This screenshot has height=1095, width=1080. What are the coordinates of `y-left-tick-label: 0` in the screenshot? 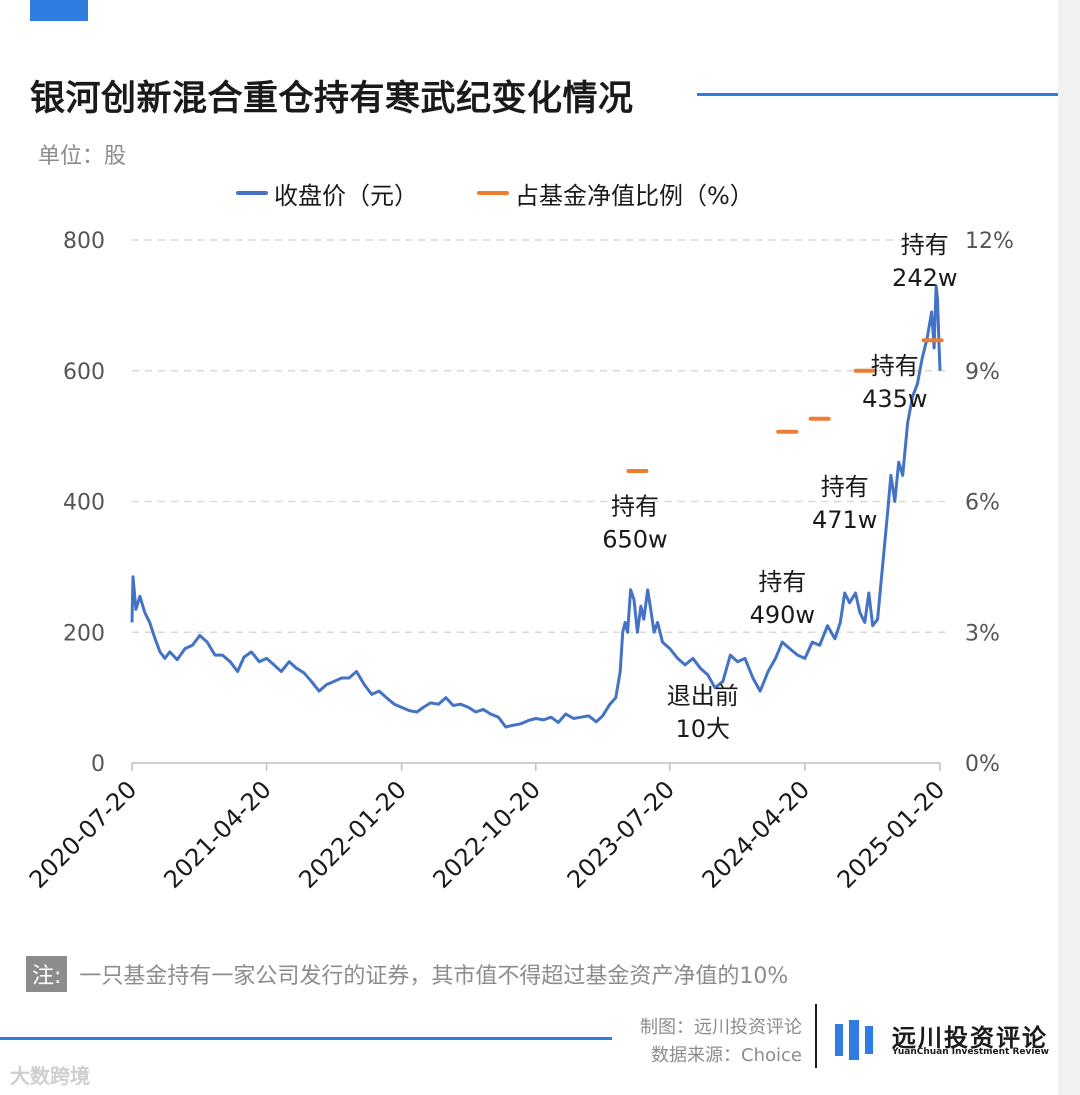 It's located at (98, 764).